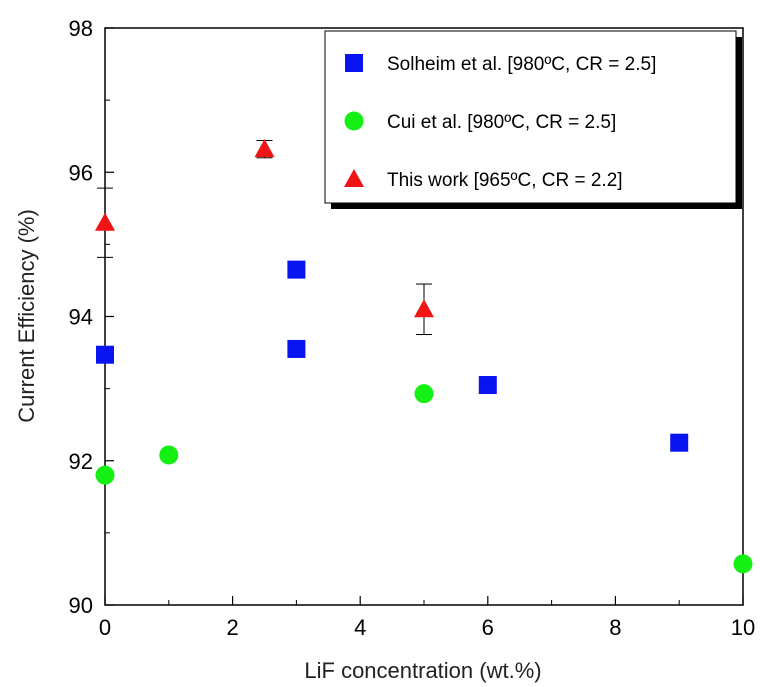 Image resolution: width=760 pixels, height=687 pixels. What do you see at coordinates (81, 461) in the screenshot?
I see `y-tick-label: 92` at bounding box center [81, 461].